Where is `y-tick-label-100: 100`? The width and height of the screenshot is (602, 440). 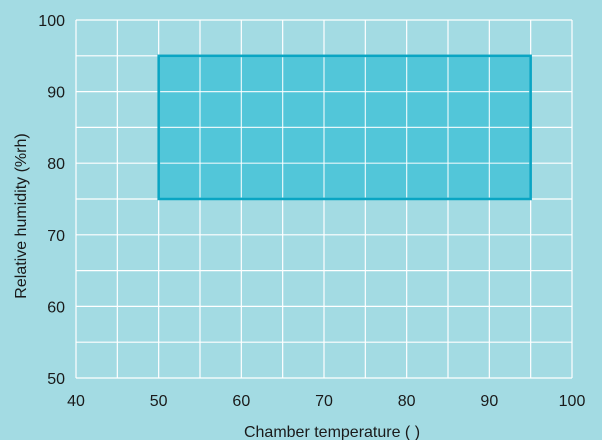
y-tick-label-100: 100 is located at coordinates (51, 21).